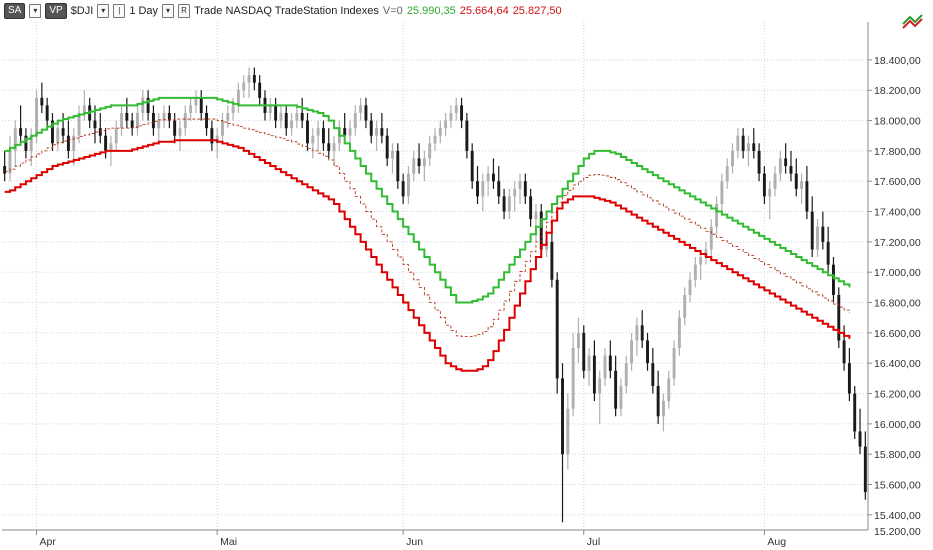 This screenshot has width=933, height=550. What do you see at coordinates (897, 304) in the screenshot?
I see `y-tick-label: 16.800,00` at bounding box center [897, 304].